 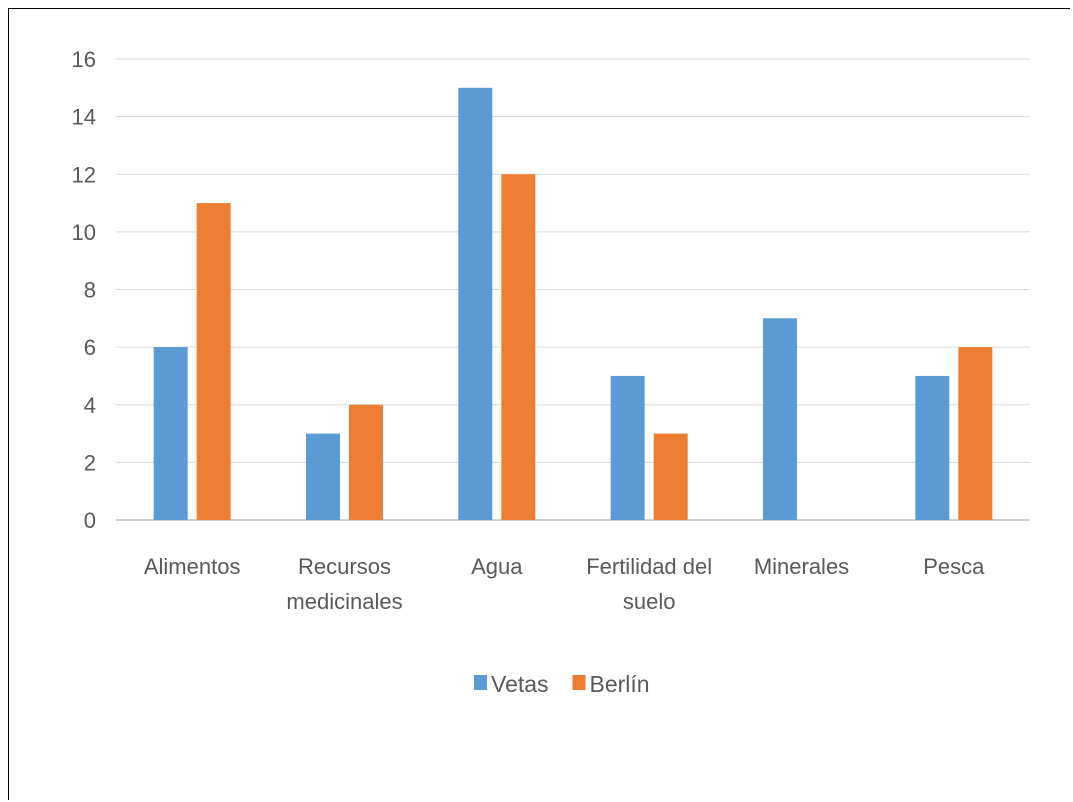 What do you see at coordinates (90, 462) in the screenshot?
I see `y-tick-label: 2` at bounding box center [90, 462].